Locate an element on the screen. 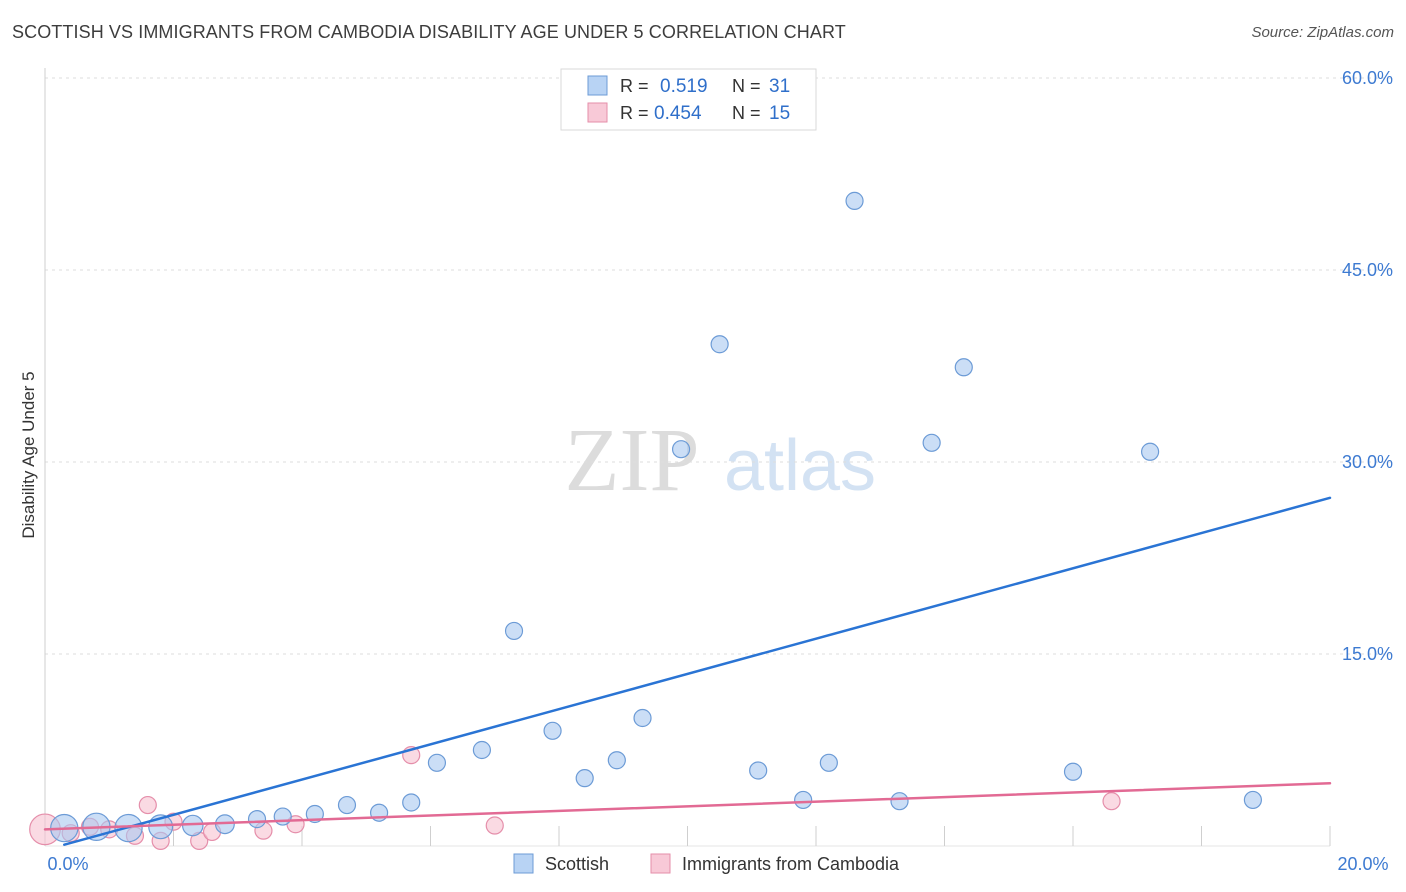 The image size is (1406, 892). watermark-atlas: atlas is located at coordinates (800, 466).